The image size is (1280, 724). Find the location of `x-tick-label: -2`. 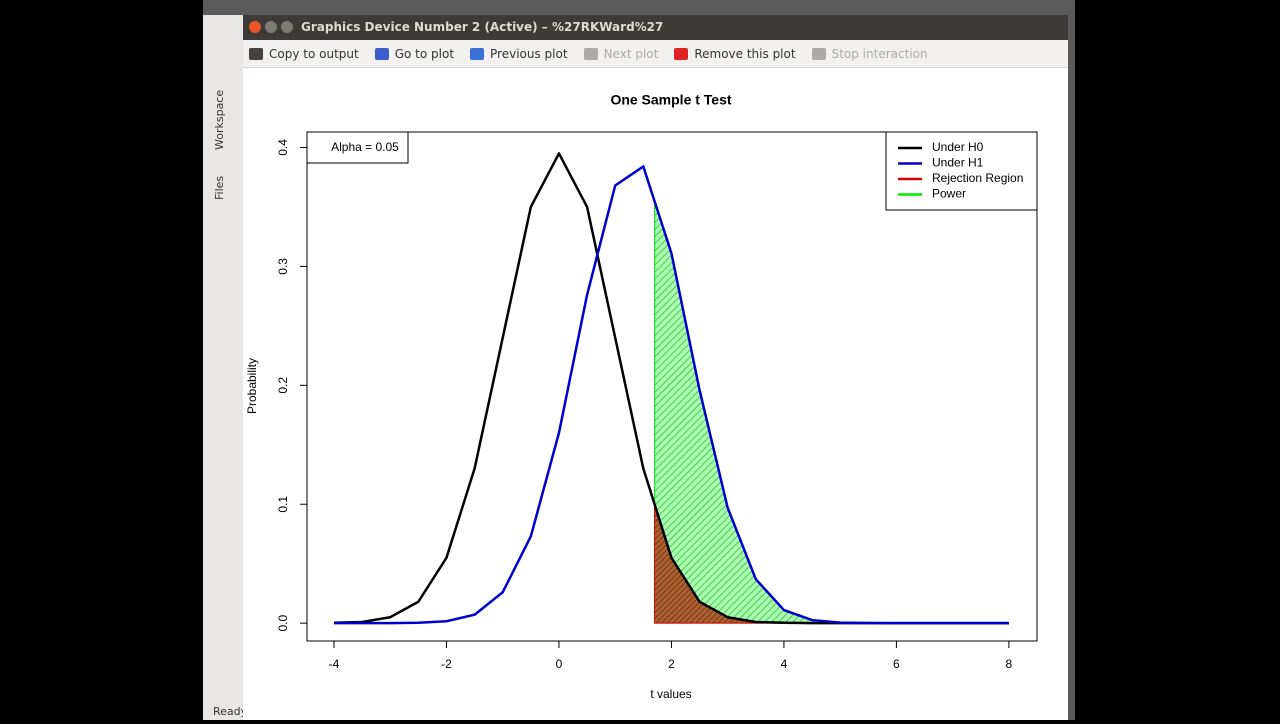

x-tick-label: -2 is located at coordinates (446, 664).